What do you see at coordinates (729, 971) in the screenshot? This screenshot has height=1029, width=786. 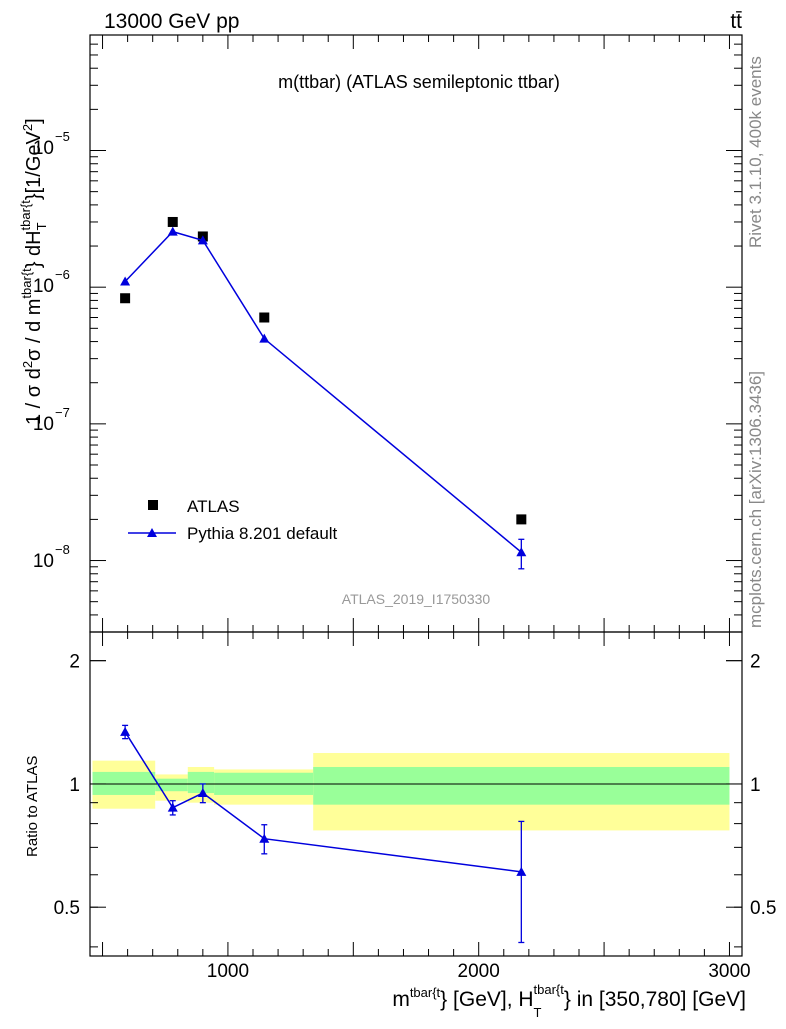 I see `x-tick-label: 3000` at bounding box center [729, 971].